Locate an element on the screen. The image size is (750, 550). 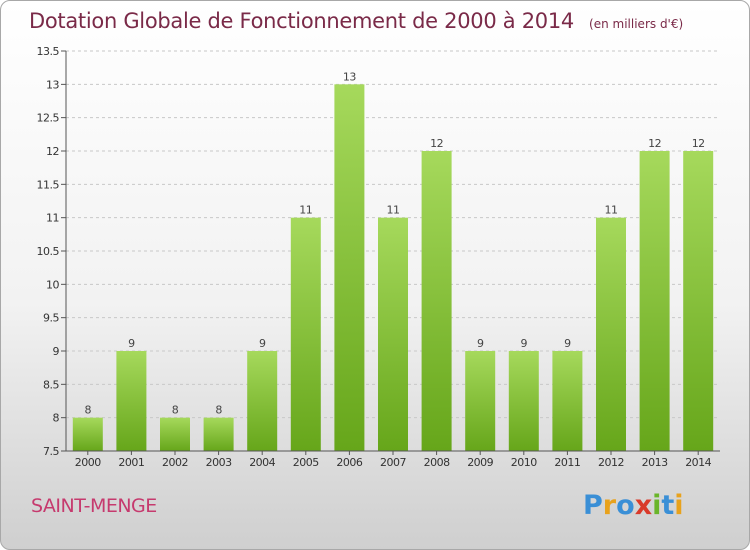
logo-letter: o is located at coordinates (625, 505).